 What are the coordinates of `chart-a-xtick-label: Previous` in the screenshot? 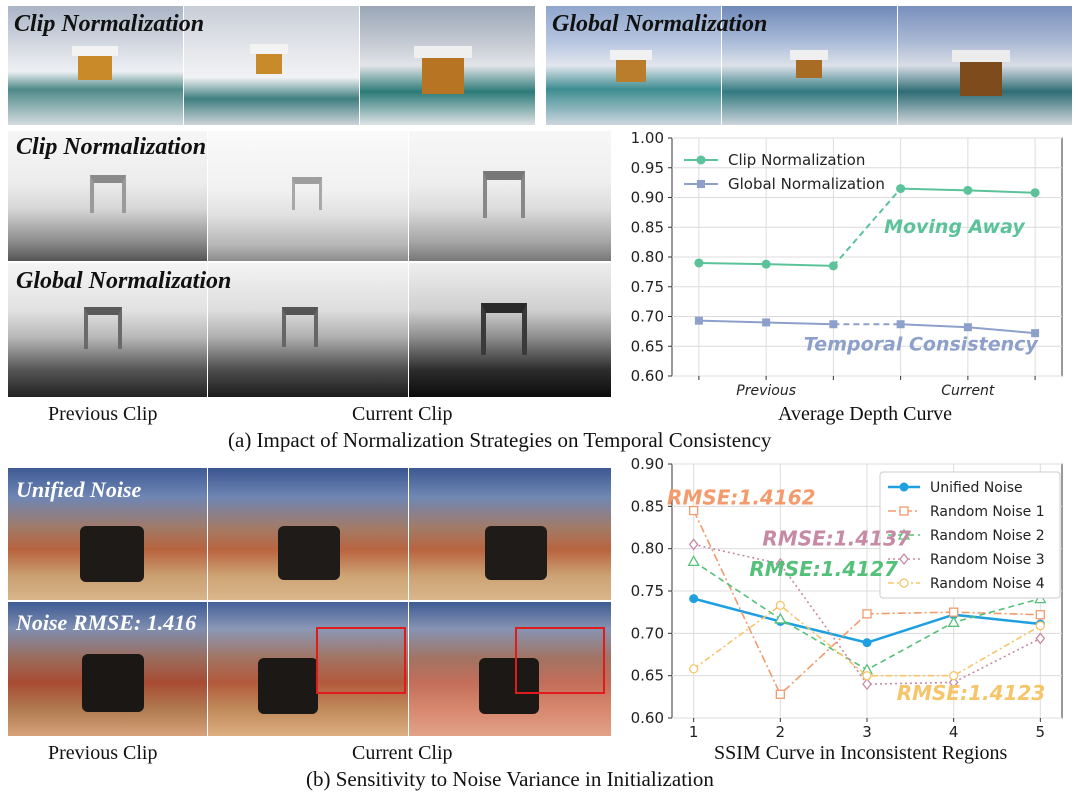 It's located at (766, 391).